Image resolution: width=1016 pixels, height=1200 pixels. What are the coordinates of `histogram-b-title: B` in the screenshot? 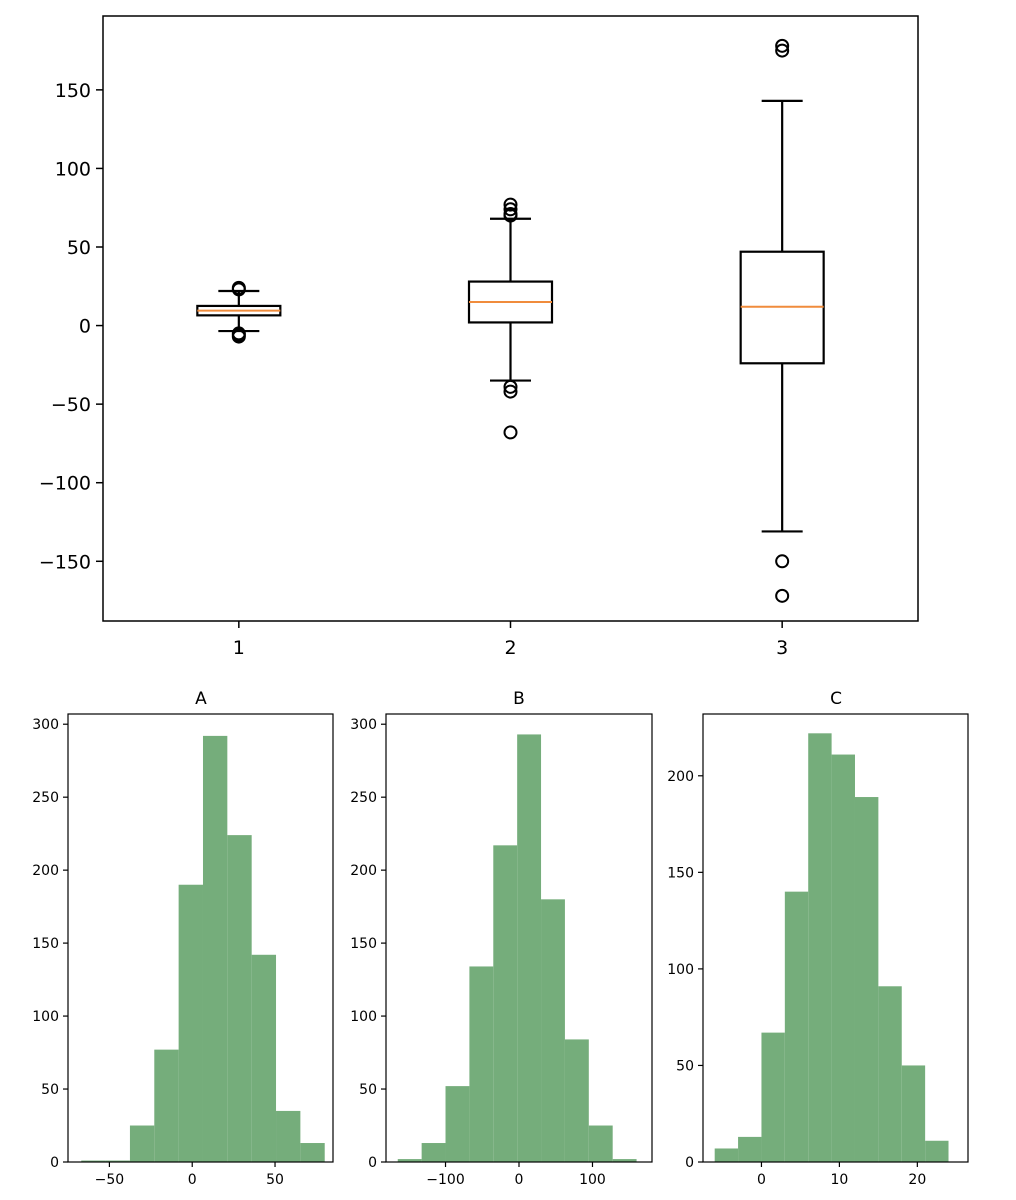 It's located at (519, 699).